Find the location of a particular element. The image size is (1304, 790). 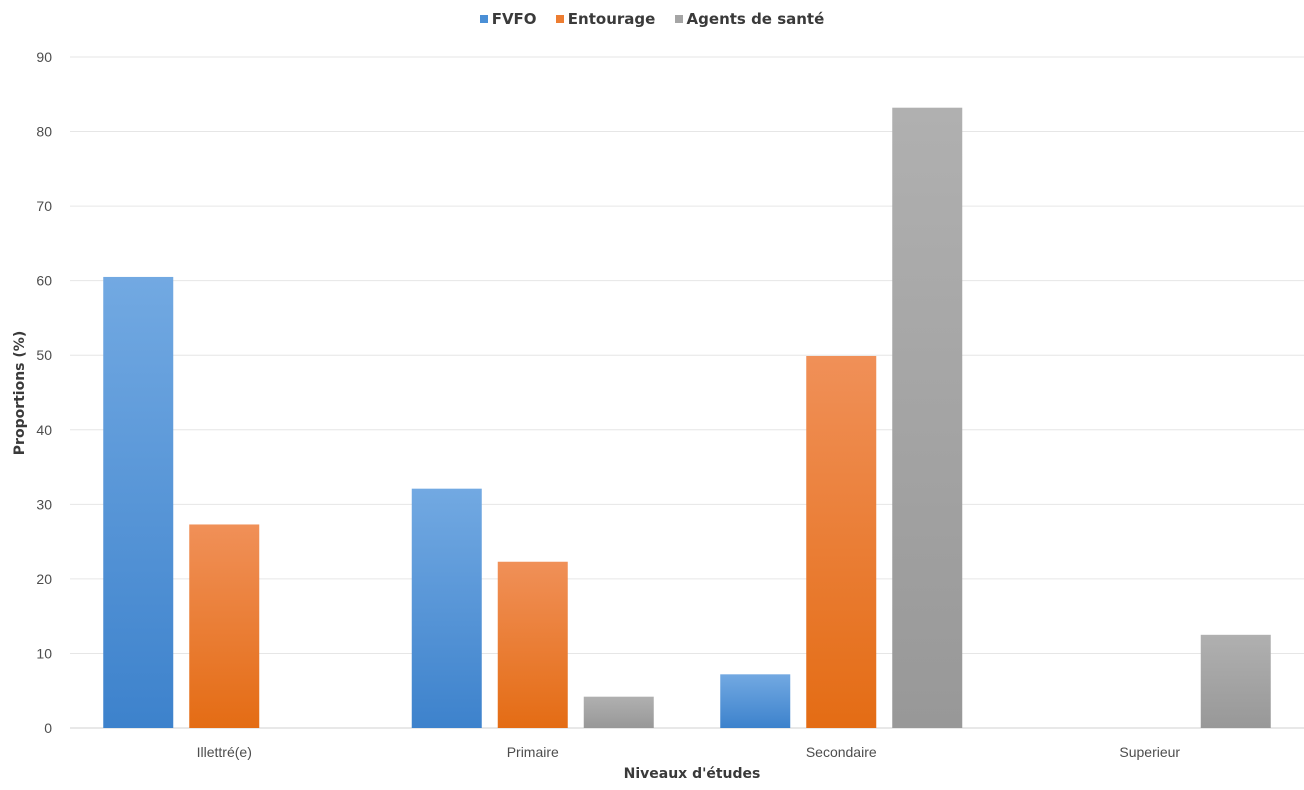

x-axis-ticks: Illettré(e) Primaire Secondaire Superieur is located at coordinates (689, 752).